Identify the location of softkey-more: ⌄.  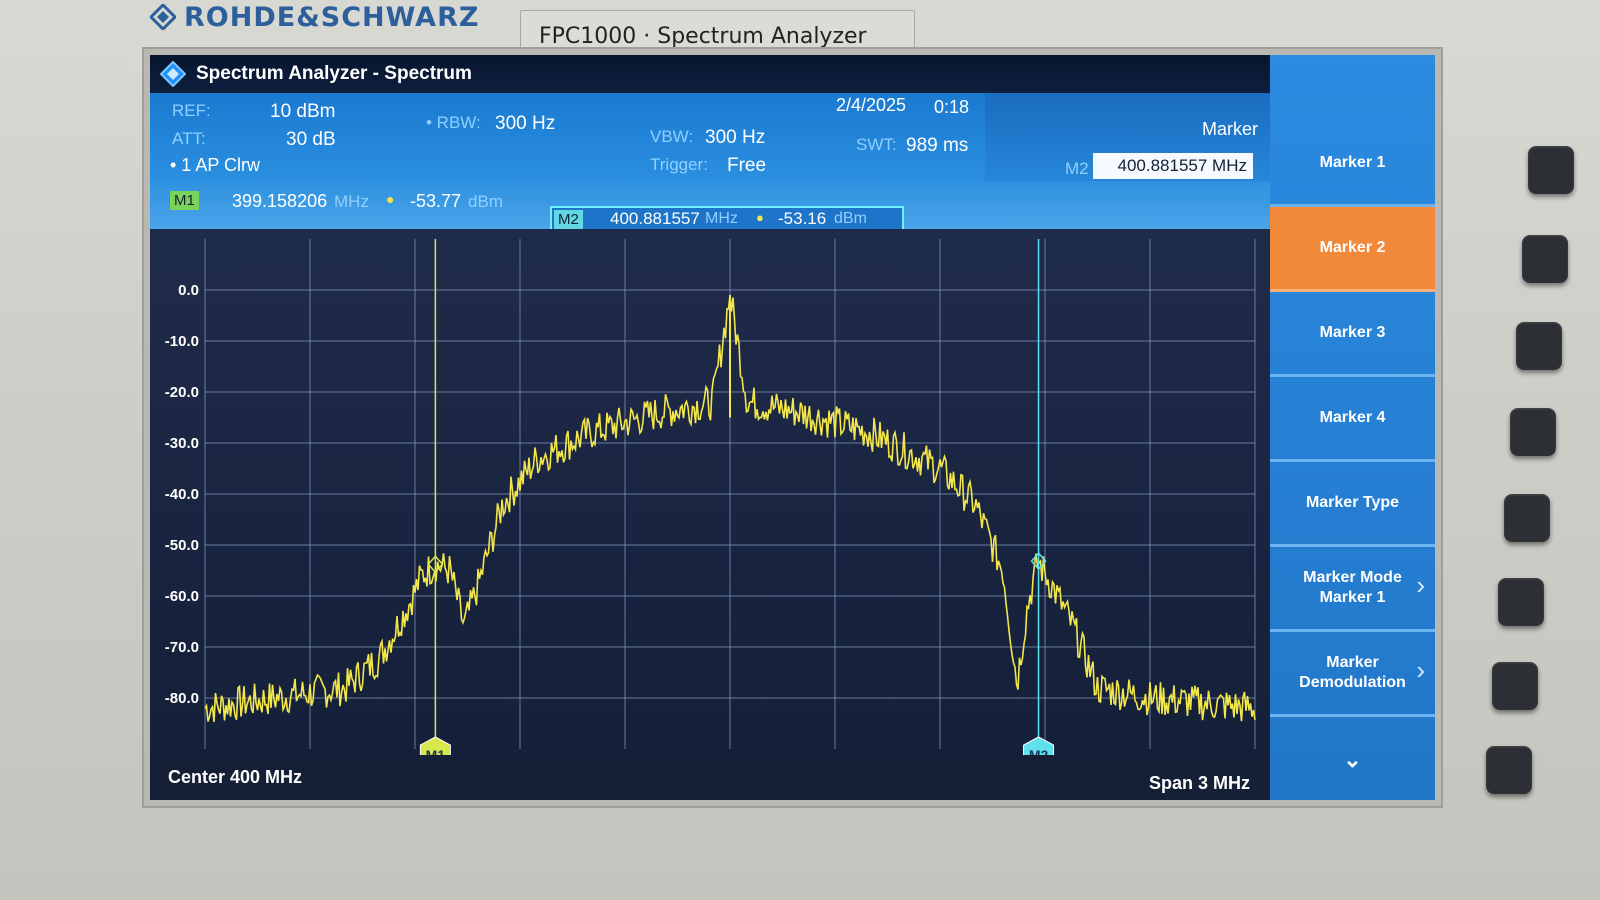
(1352, 758).